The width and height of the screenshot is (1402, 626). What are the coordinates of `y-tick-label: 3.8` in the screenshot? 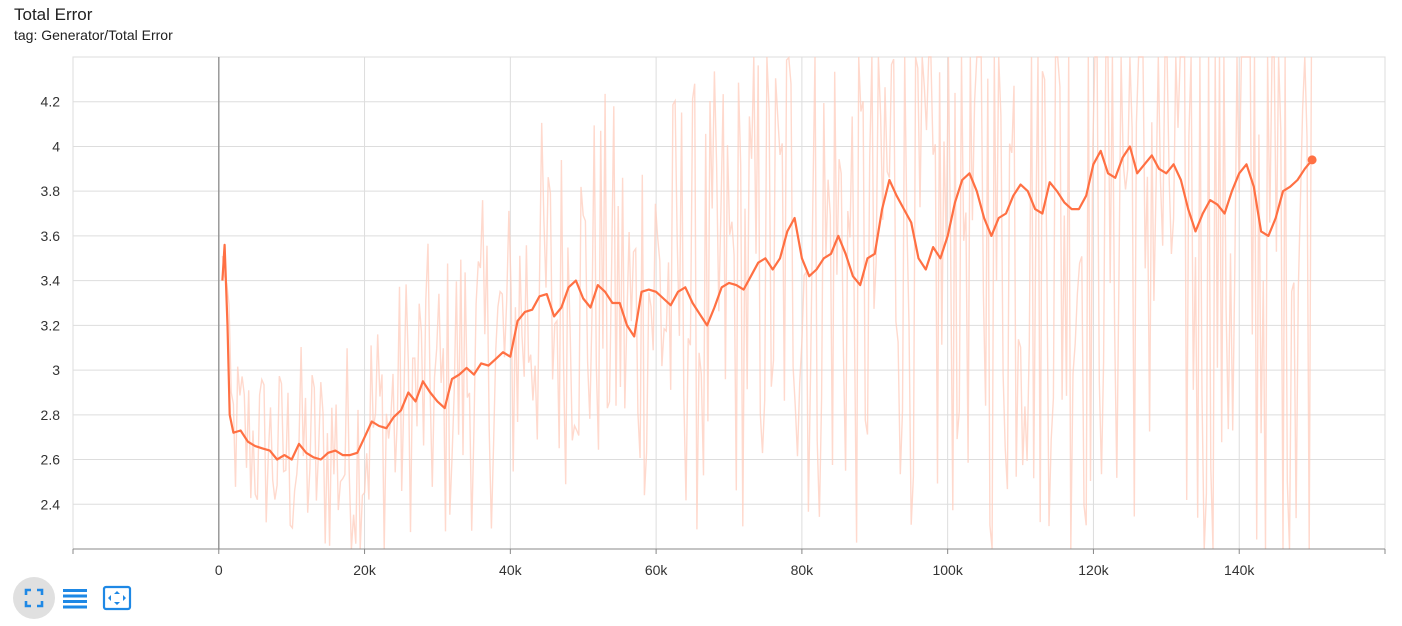 It's located at (51, 191).